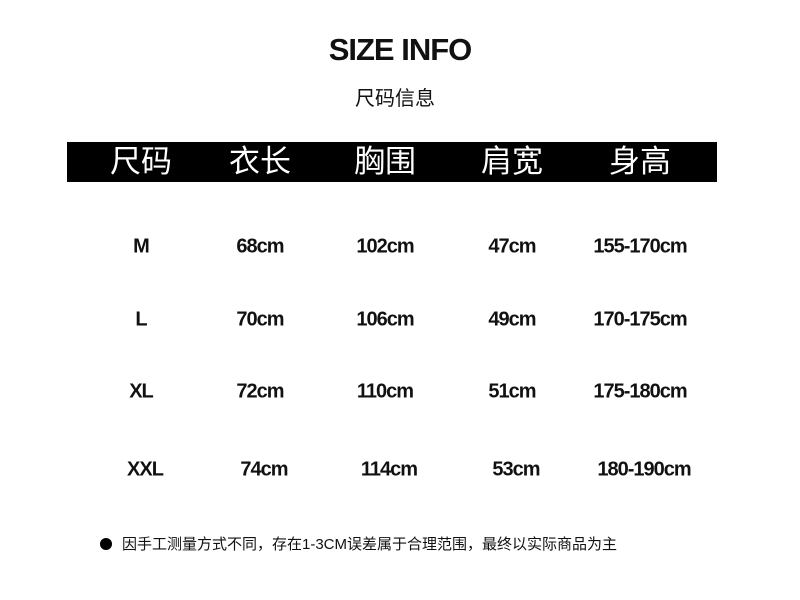 The height and width of the screenshot is (600, 800). Describe the element at coordinates (145, 469) in the screenshot. I see `table-cell: XXL` at that location.